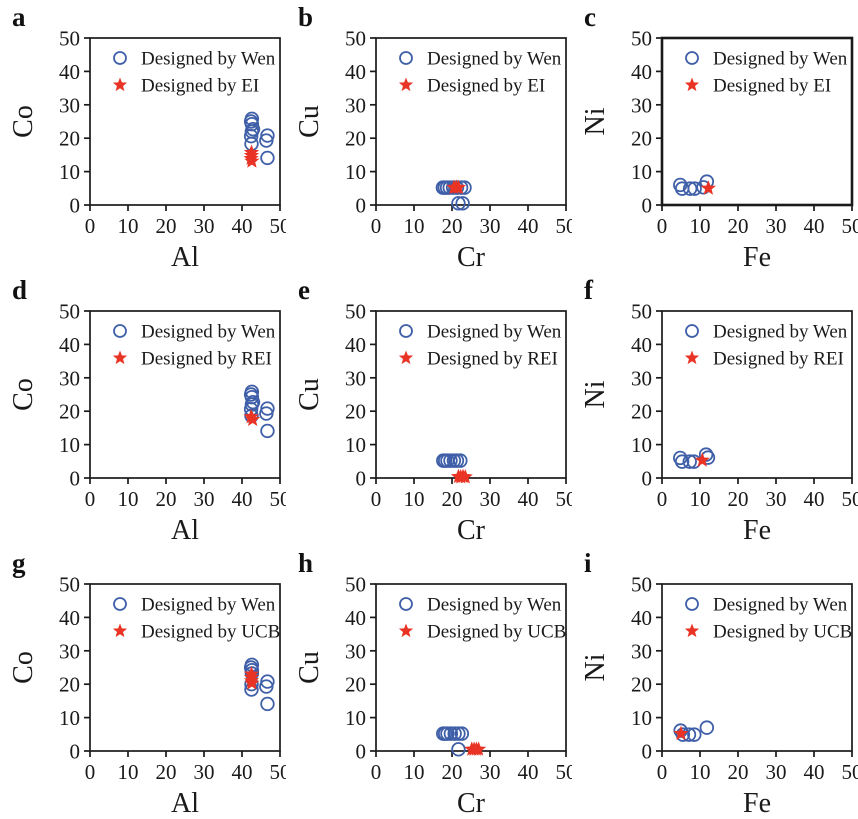 The width and height of the screenshot is (858, 819). I want to click on x-axis-label: Fe, so click(757, 530).